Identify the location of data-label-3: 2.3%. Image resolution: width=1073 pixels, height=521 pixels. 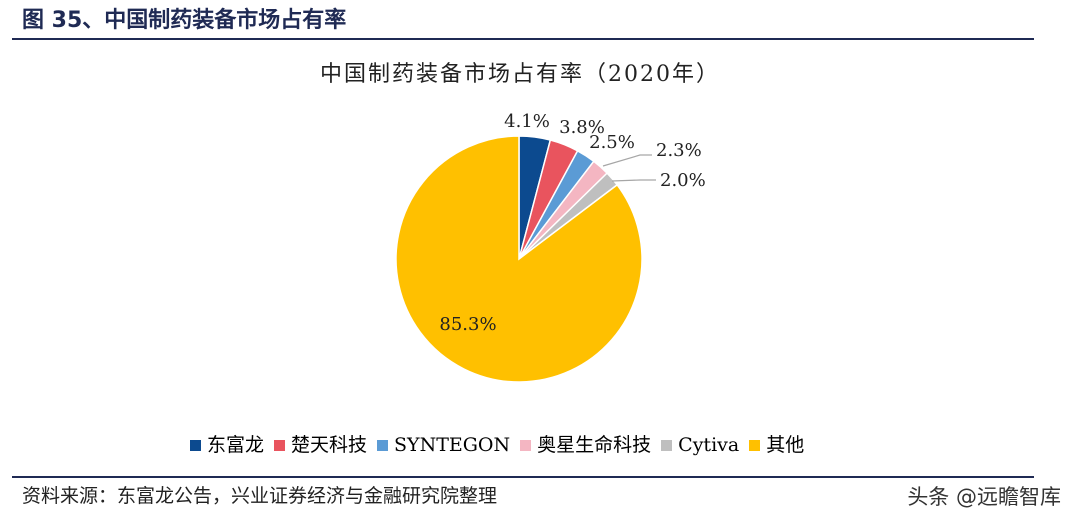
(679, 150).